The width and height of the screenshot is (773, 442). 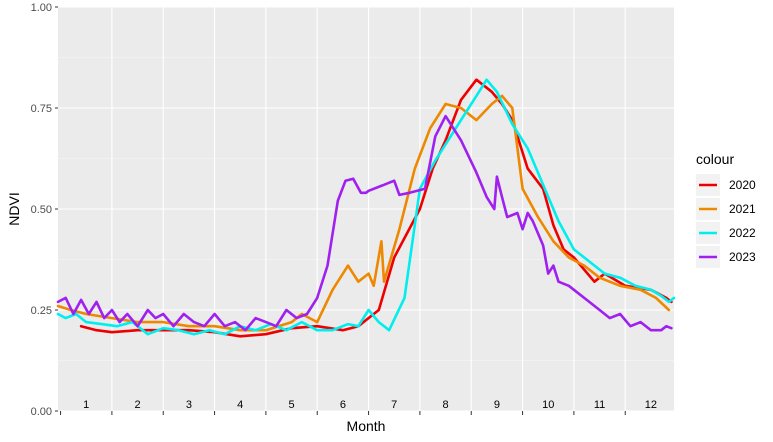 What do you see at coordinates (742, 257) in the screenshot?
I see `legend-label-2023: 2023` at bounding box center [742, 257].